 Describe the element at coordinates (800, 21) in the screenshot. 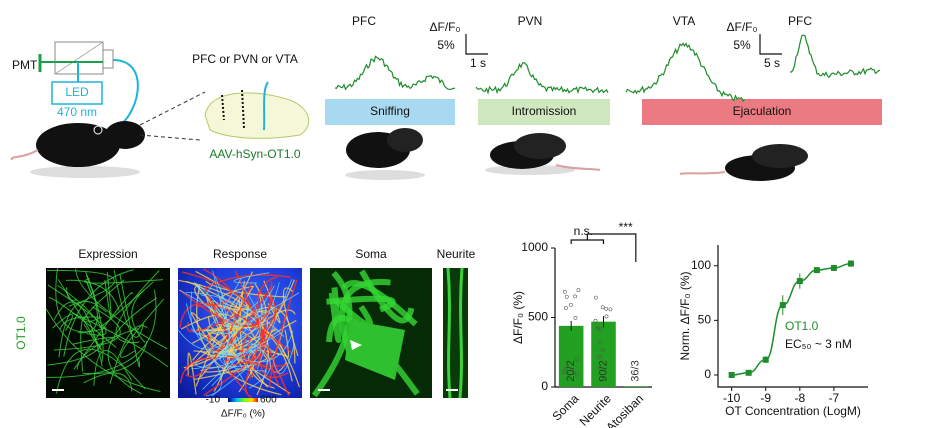

I see `trace-region: PFC` at that location.